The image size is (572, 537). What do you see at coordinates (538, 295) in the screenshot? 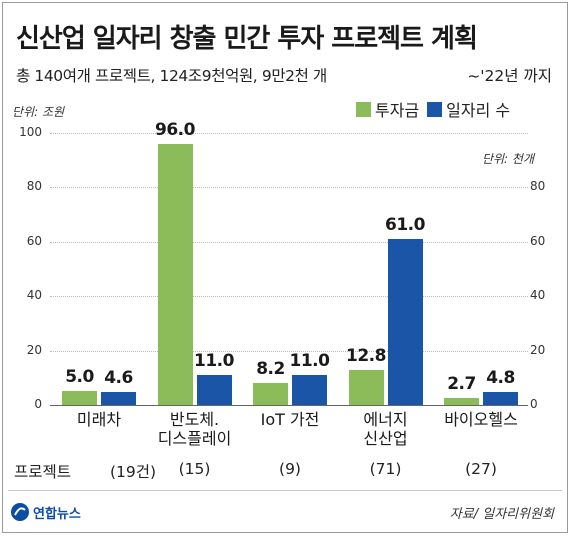
I see `y-tick-right: 40` at bounding box center [538, 295].